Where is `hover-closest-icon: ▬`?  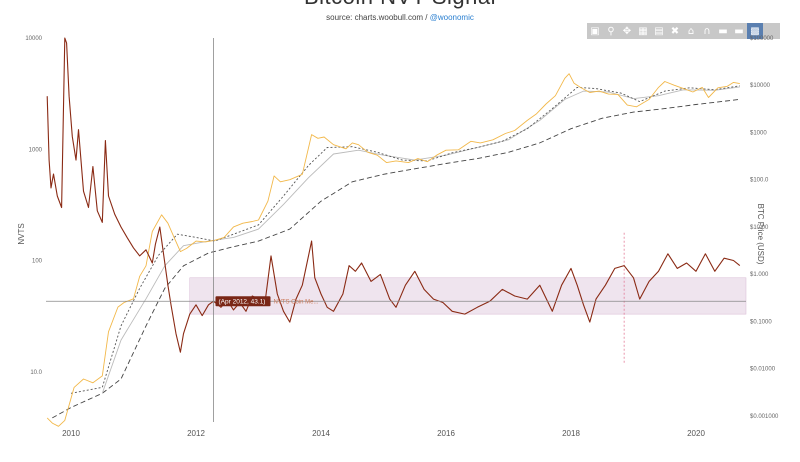
hover-closest-icon: ▬ is located at coordinates (723, 31).